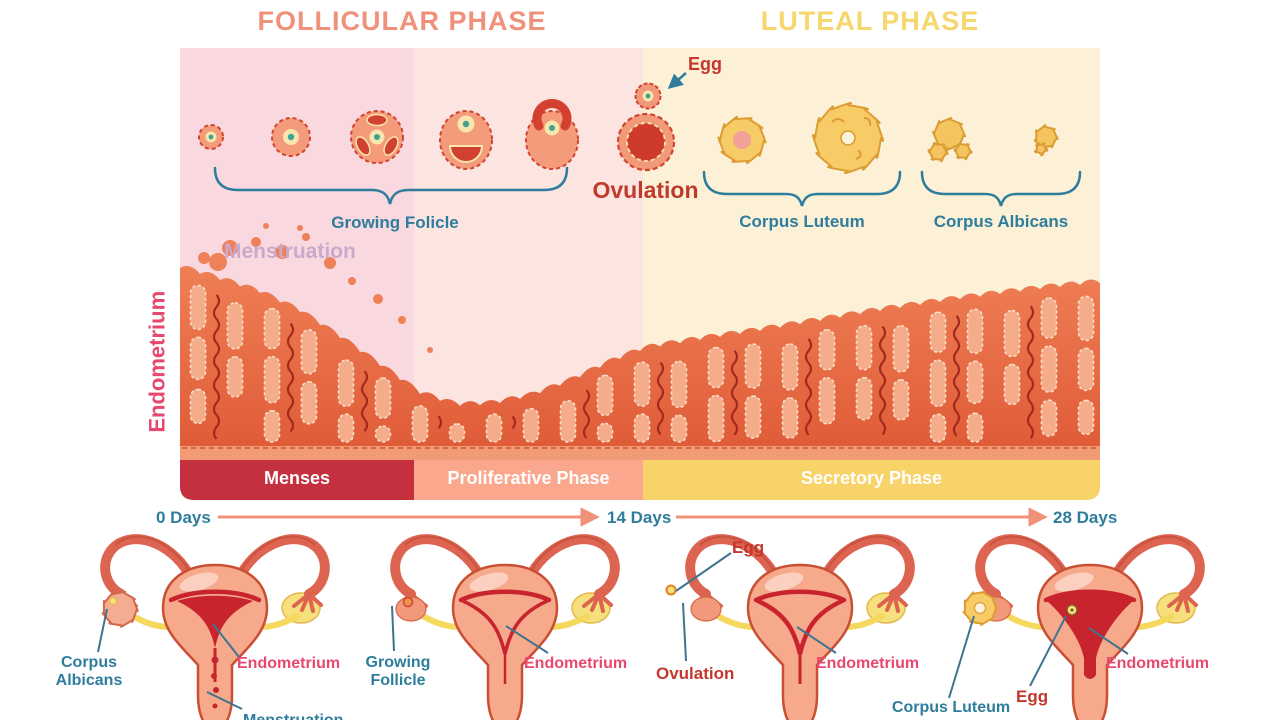 The height and width of the screenshot is (720, 1280). I want to click on ovulating-follicle, so click(646, 127).